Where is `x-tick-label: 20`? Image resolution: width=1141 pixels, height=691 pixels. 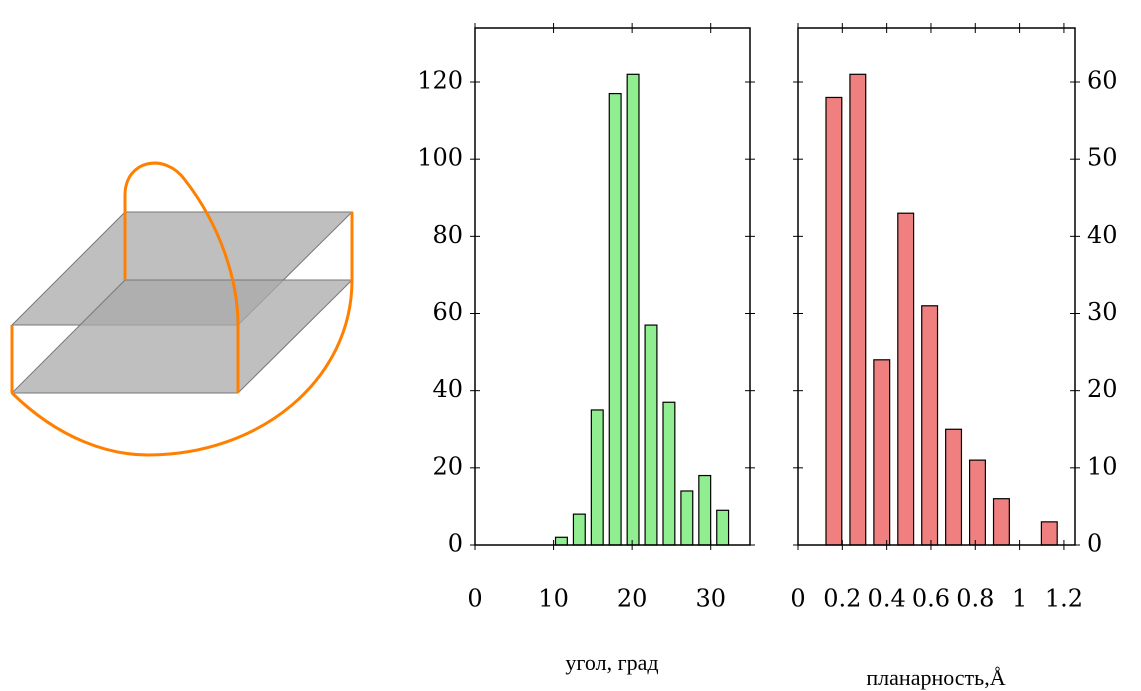 x-tick-label: 20 is located at coordinates (632, 599).